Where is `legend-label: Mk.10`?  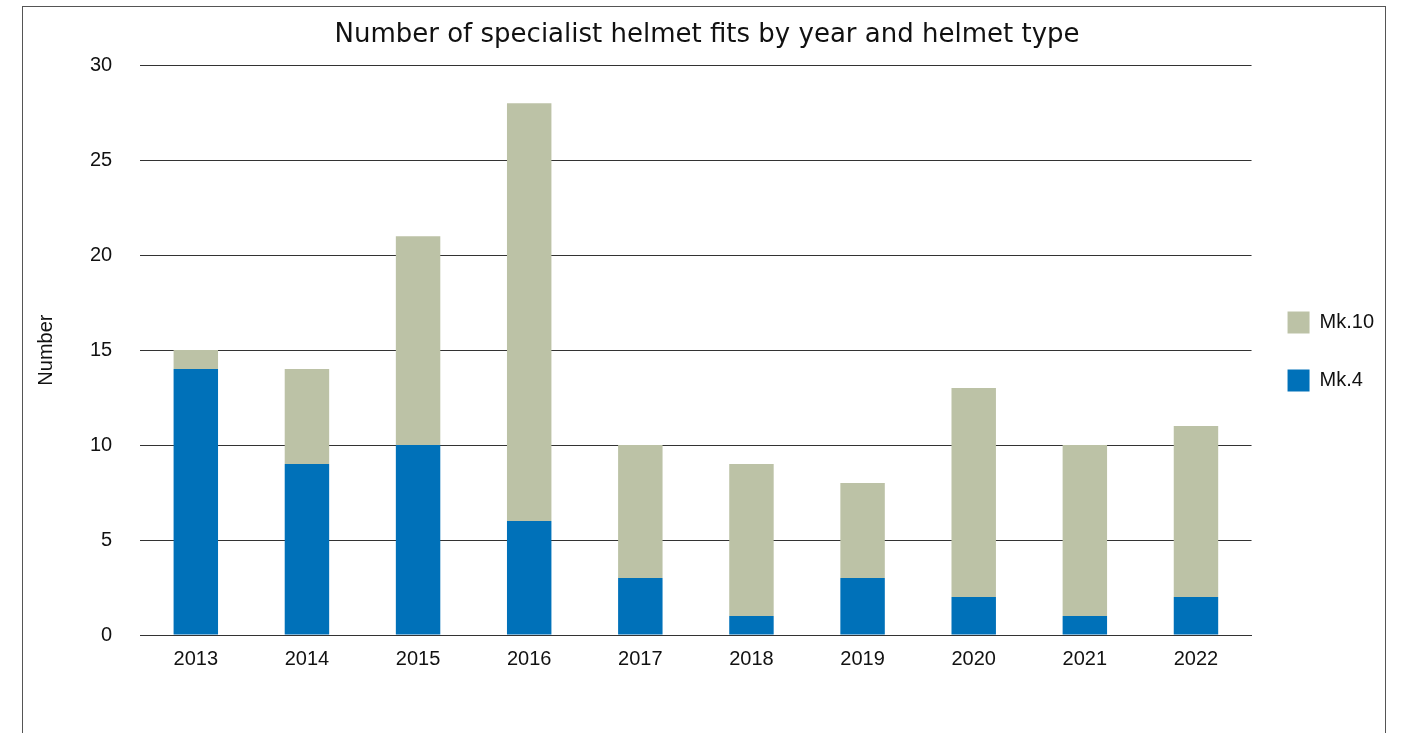
legend-label: Mk.10 is located at coordinates (1347, 321).